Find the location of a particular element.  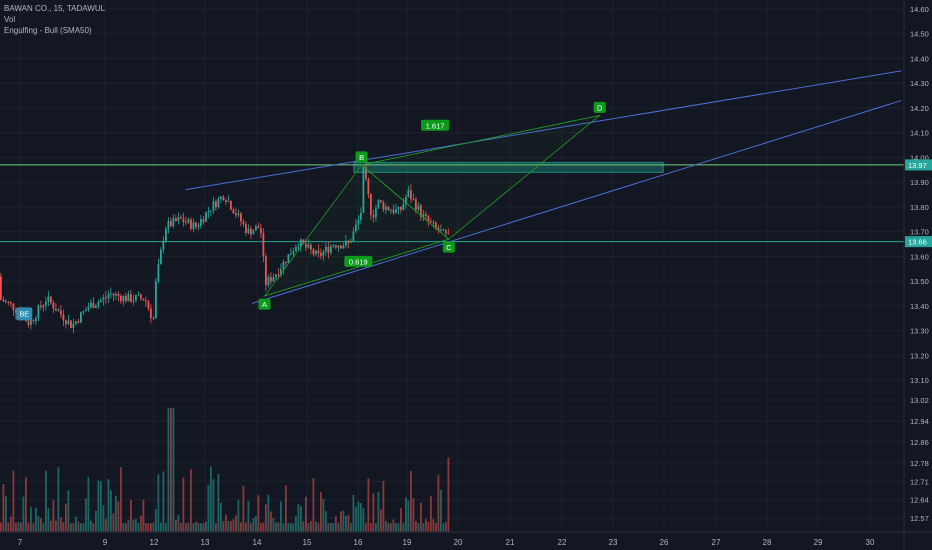

indicator-legend: Engulfing - Bull (SMA50) is located at coordinates (48, 30).